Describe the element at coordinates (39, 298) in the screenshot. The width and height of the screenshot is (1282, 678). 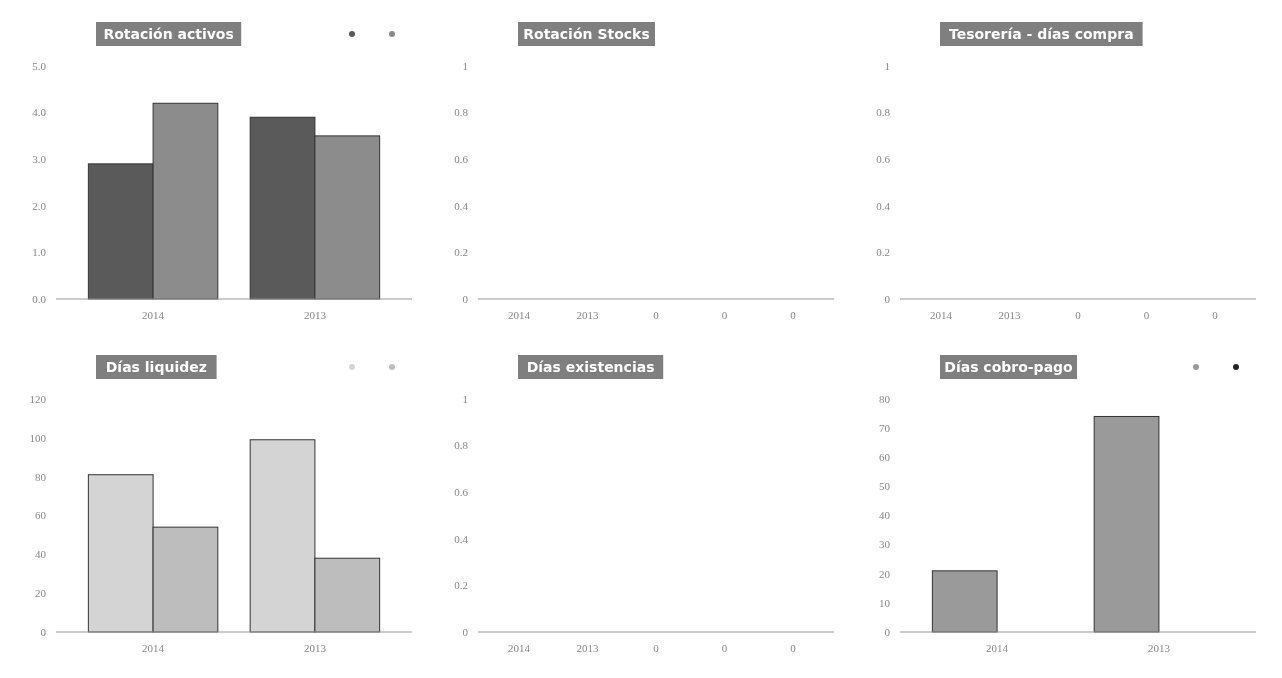
I see `y-tick-label: 0.0` at that location.